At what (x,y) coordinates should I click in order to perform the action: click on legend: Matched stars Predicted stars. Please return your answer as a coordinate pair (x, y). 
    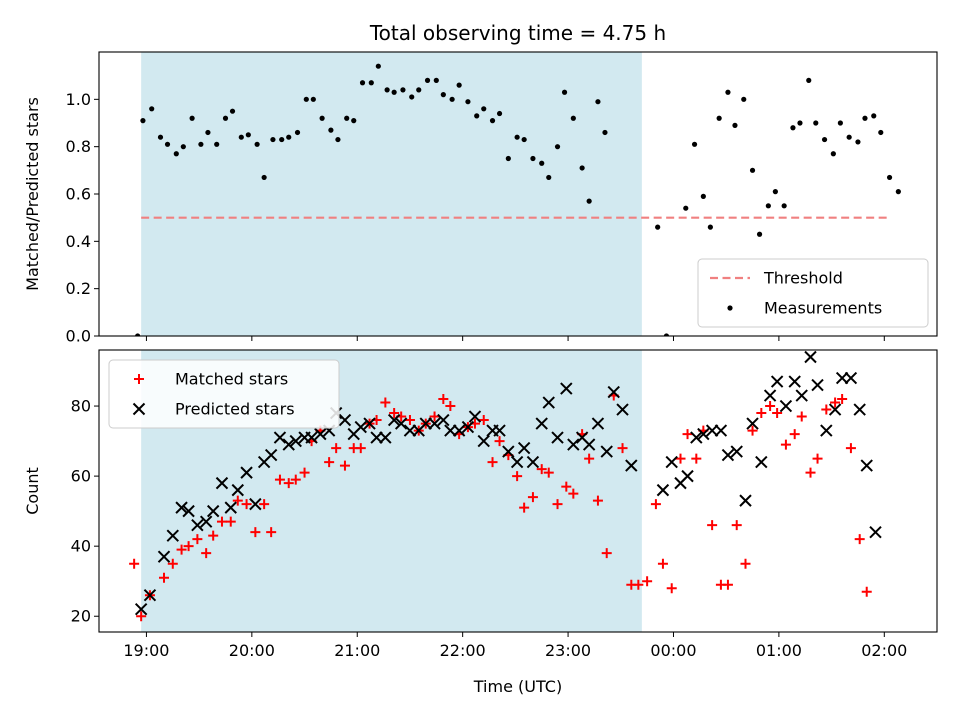
    Looking at the image, I should click on (224, 394).